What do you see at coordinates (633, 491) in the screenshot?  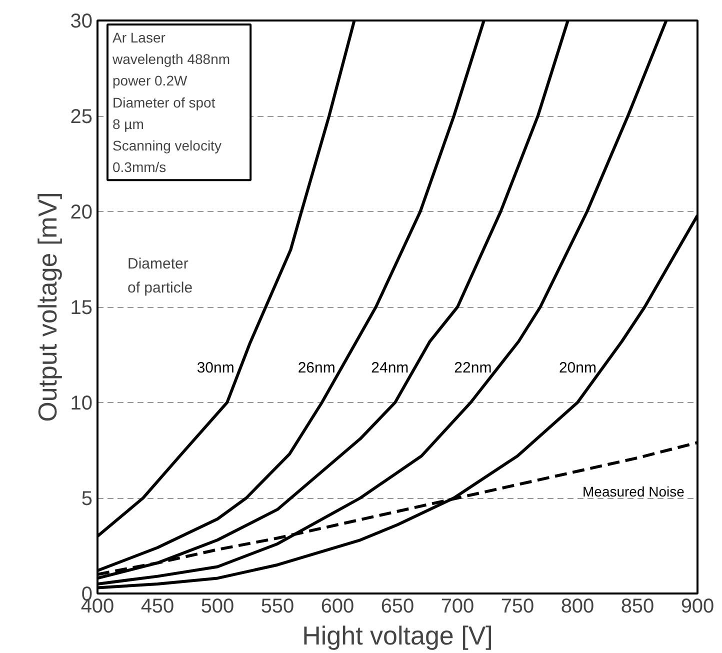 I see `series-label: Measured Noise` at bounding box center [633, 491].